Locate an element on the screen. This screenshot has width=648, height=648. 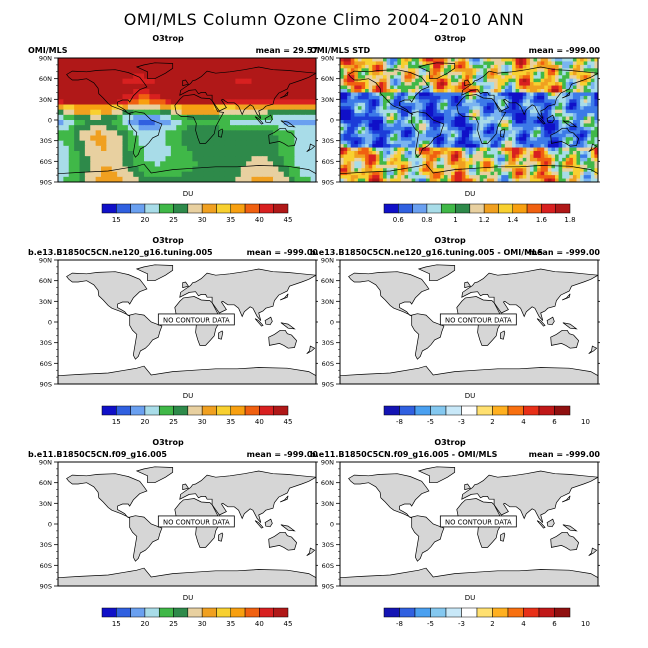
figure-title: OMI/MLS Column Ozone Climo 2004–2010 ANN is located at coordinates (324, 19).